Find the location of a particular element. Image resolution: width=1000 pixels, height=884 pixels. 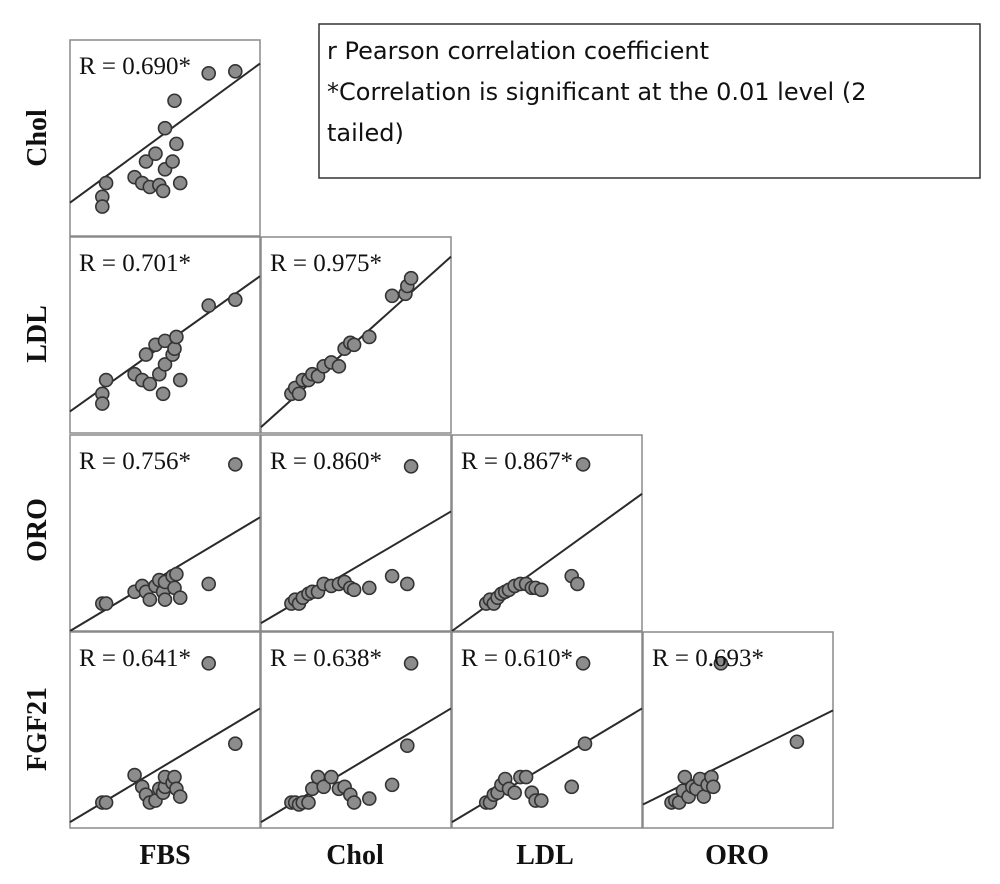

correlation-label: R = 0.701* is located at coordinates (135, 263).